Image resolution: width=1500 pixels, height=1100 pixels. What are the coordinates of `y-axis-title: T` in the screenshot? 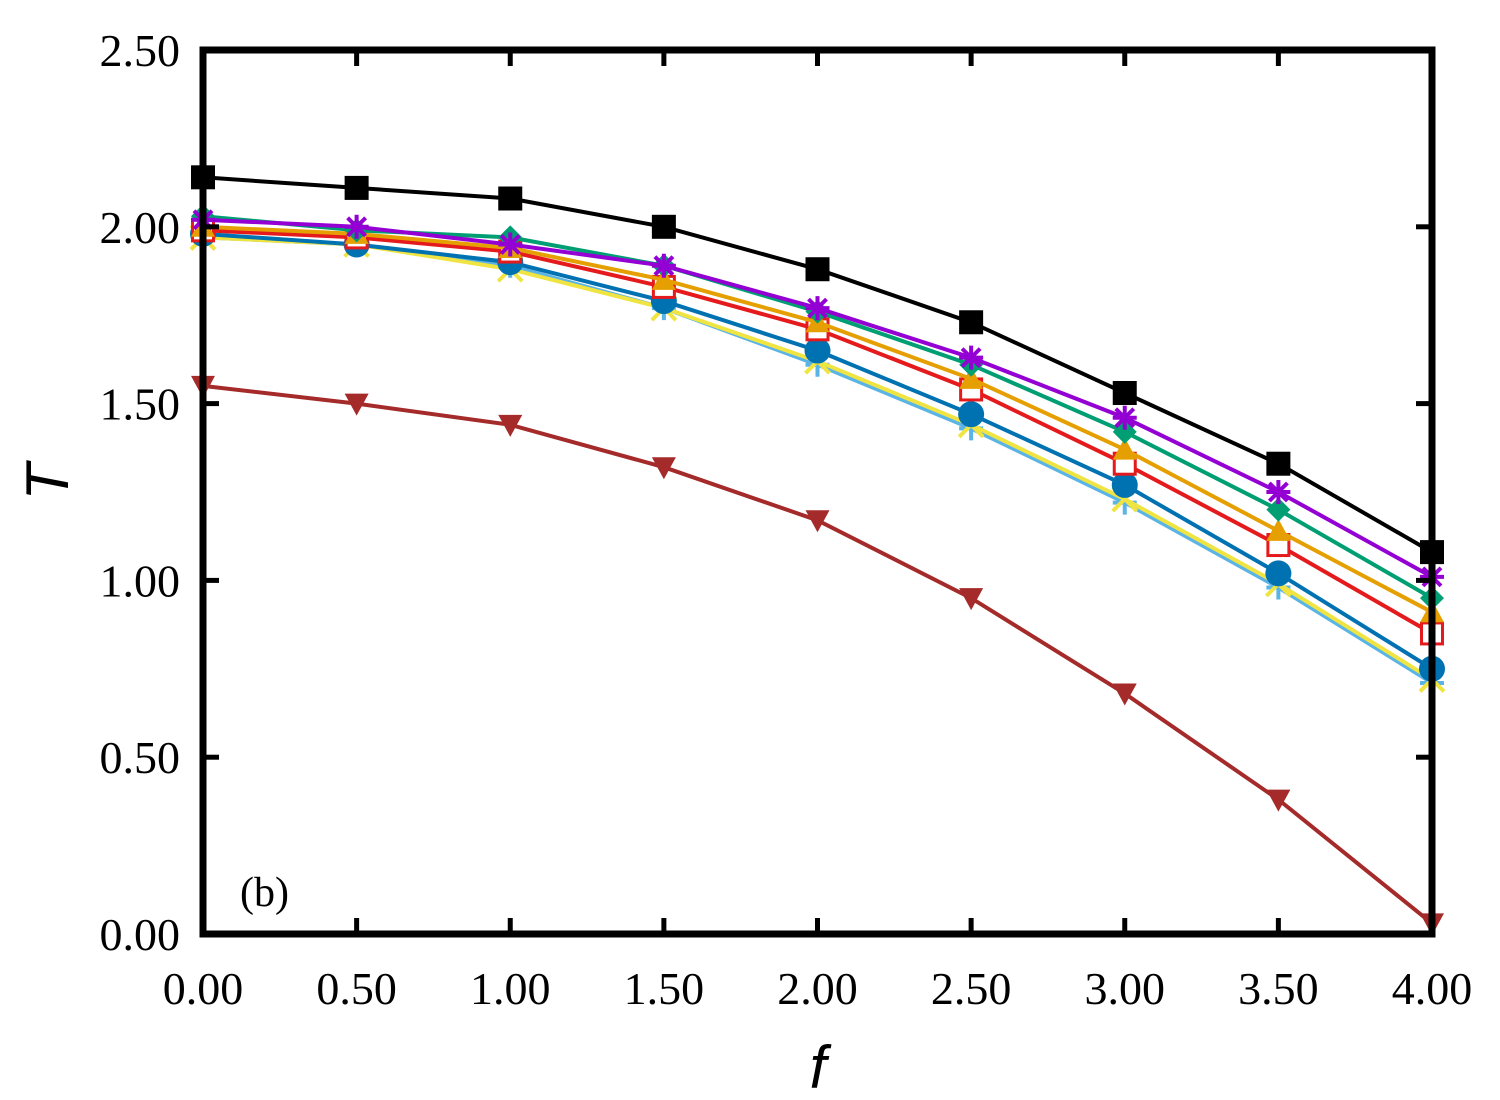 It's located at (47, 479).